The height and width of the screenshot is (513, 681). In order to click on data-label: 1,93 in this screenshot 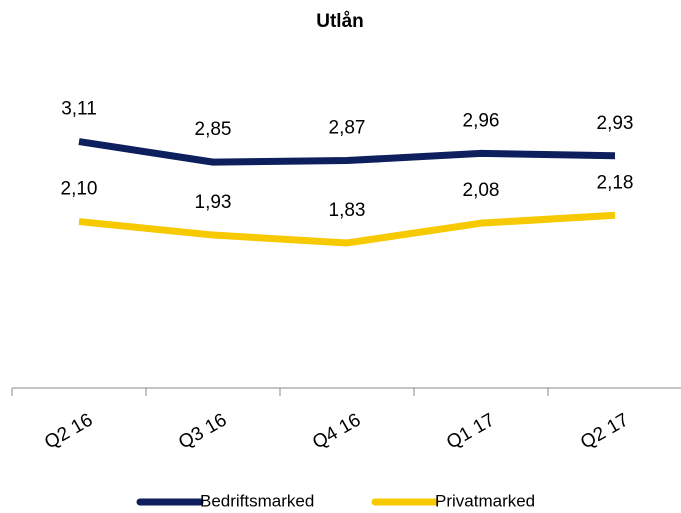, I will do `click(213, 202)`.